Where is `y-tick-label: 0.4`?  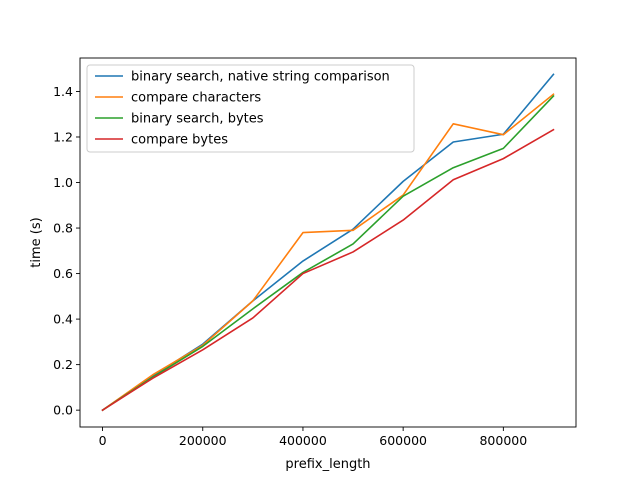
y-tick-label: 0.4 is located at coordinates (63, 319).